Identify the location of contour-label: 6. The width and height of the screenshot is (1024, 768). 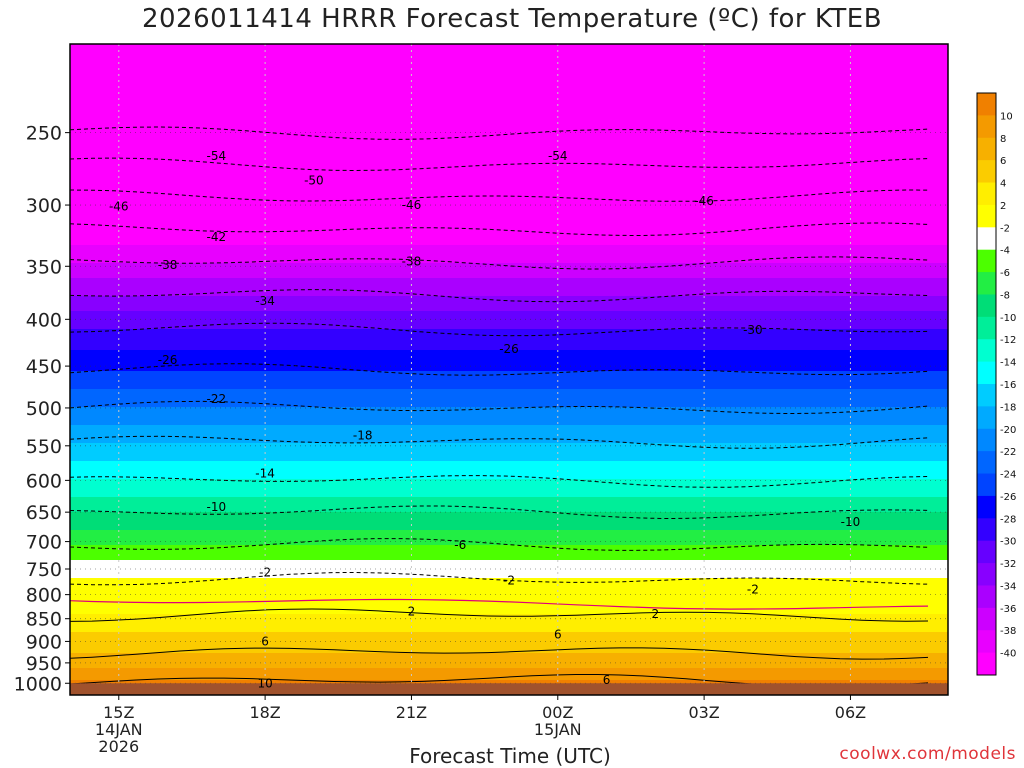
(265, 641).